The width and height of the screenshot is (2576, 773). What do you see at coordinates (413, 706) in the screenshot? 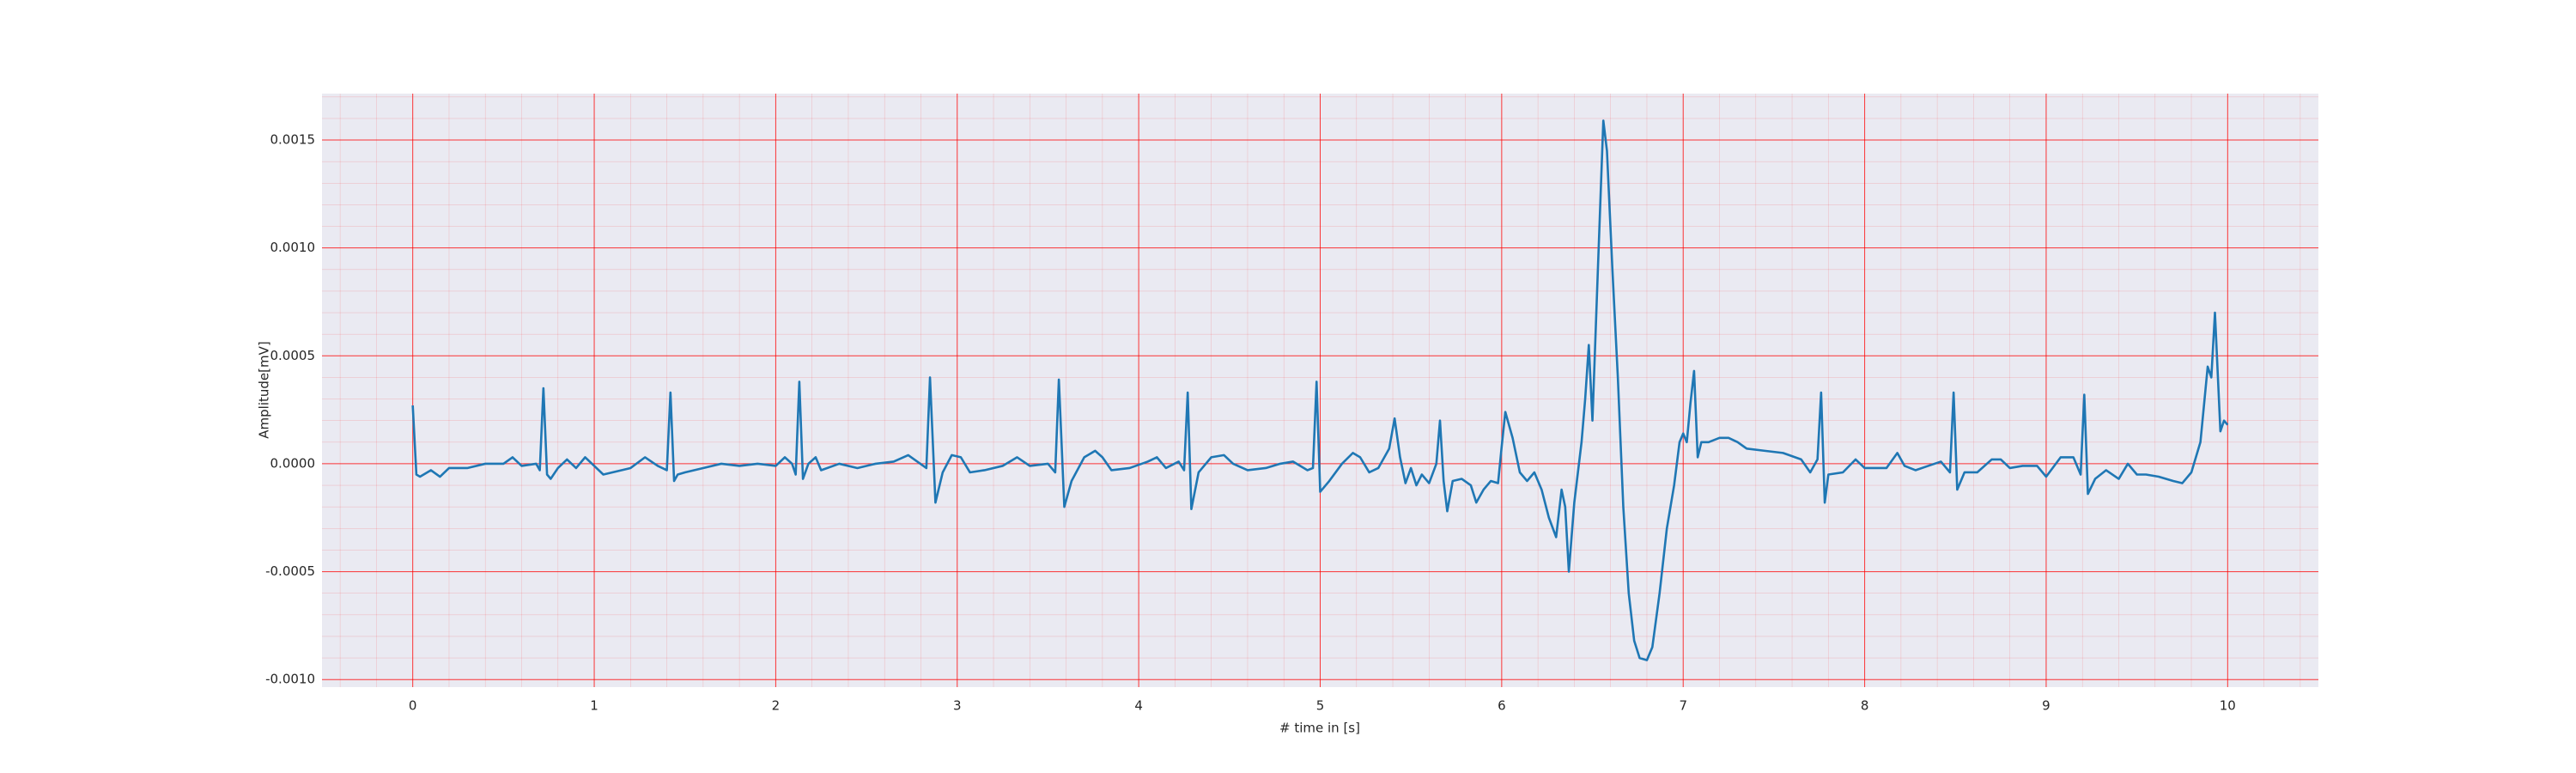
I see `x-tick-label: 0` at bounding box center [413, 706].